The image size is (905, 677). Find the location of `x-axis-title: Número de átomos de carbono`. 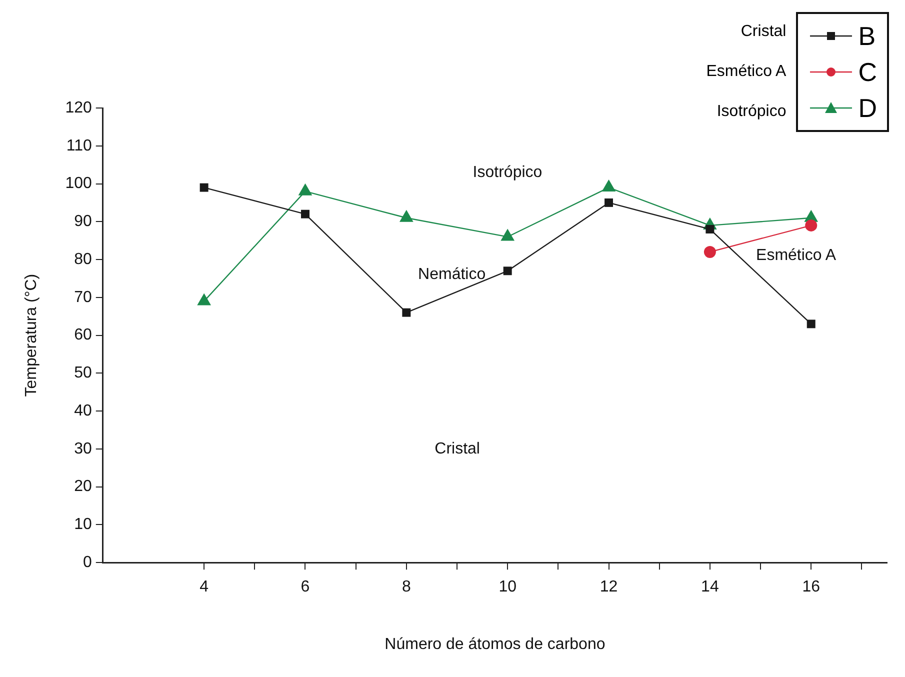

x-axis-title: Número de átomos de carbono is located at coordinates (495, 644).